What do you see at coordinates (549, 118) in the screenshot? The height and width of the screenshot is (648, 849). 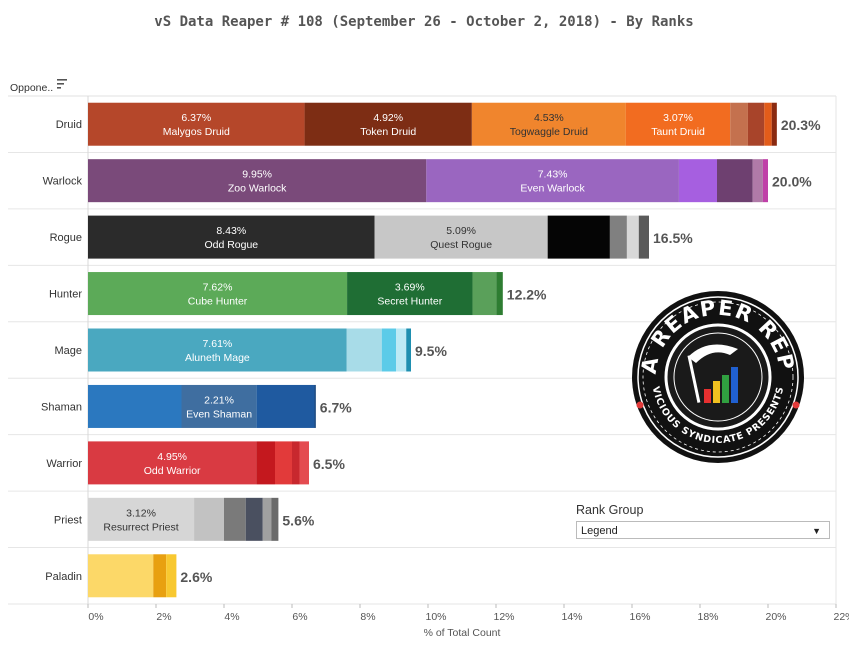 I see `segment-percent-label: 4.53%` at bounding box center [549, 118].